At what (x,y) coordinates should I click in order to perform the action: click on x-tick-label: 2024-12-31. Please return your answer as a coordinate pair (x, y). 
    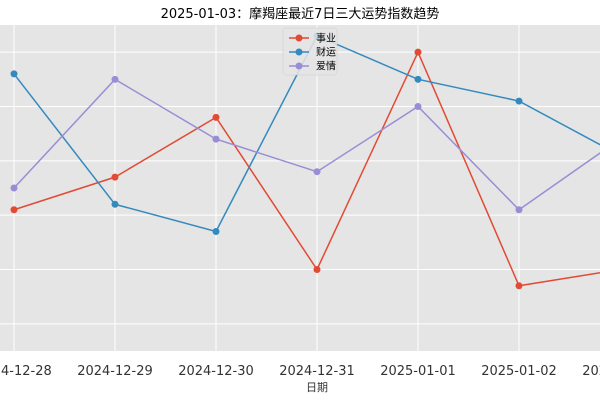
    Looking at the image, I should click on (317, 371).